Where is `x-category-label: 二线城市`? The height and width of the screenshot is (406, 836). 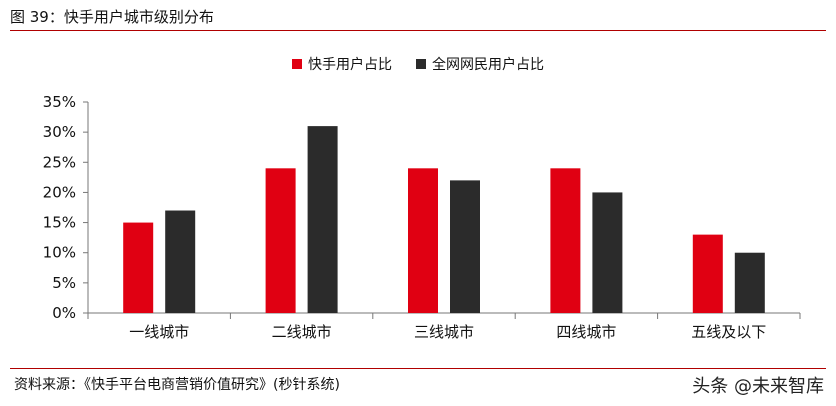 x-category-label: 二线城市 is located at coordinates (302, 332).